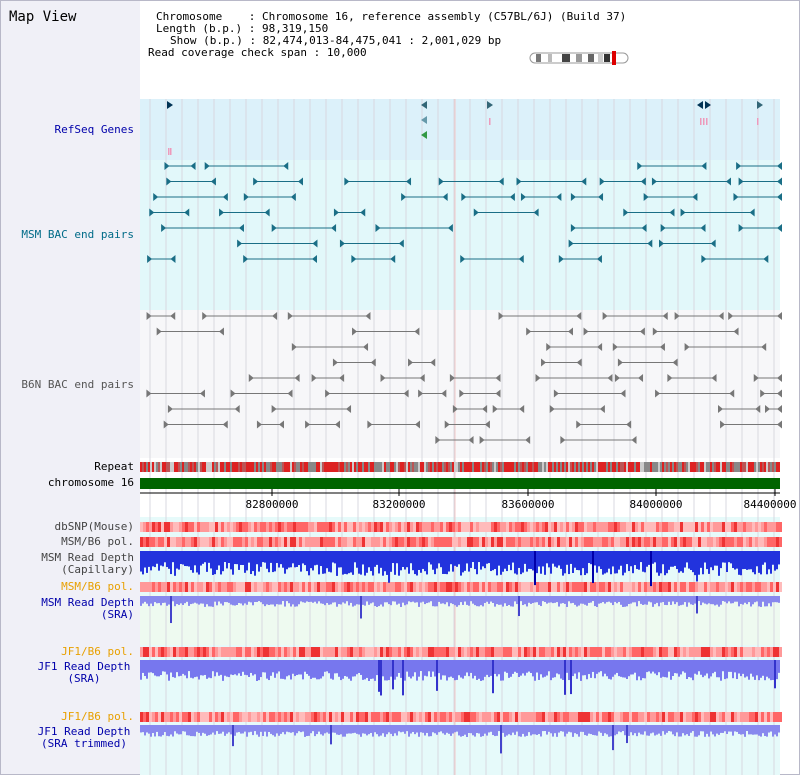 The image size is (800, 775). What do you see at coordinates (87, 602) in the screenshot?
I see `label-msm-depth-sra-line1: MSM Read Depth` at bounding box center [87, 602].